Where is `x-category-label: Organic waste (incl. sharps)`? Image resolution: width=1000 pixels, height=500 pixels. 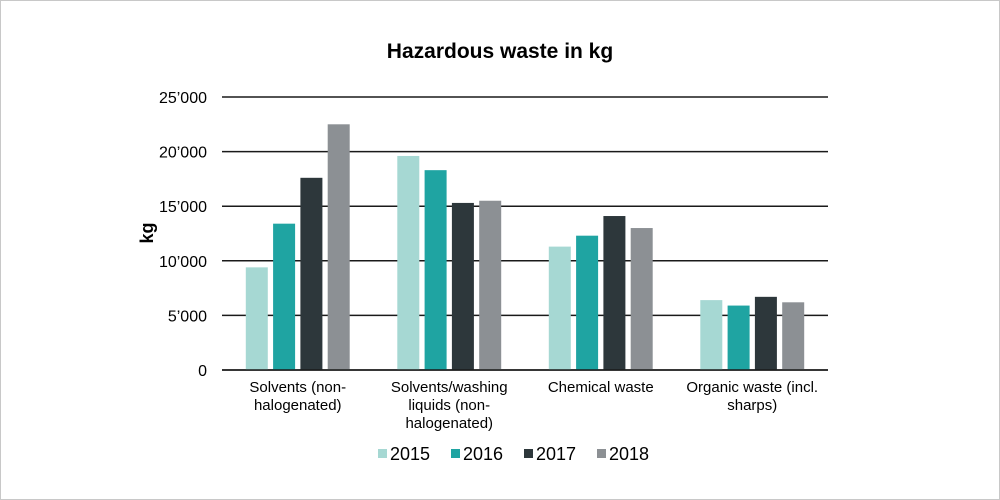 x-category-label: Organic waste (incl. sharps) is located at coordinates (752, 396).